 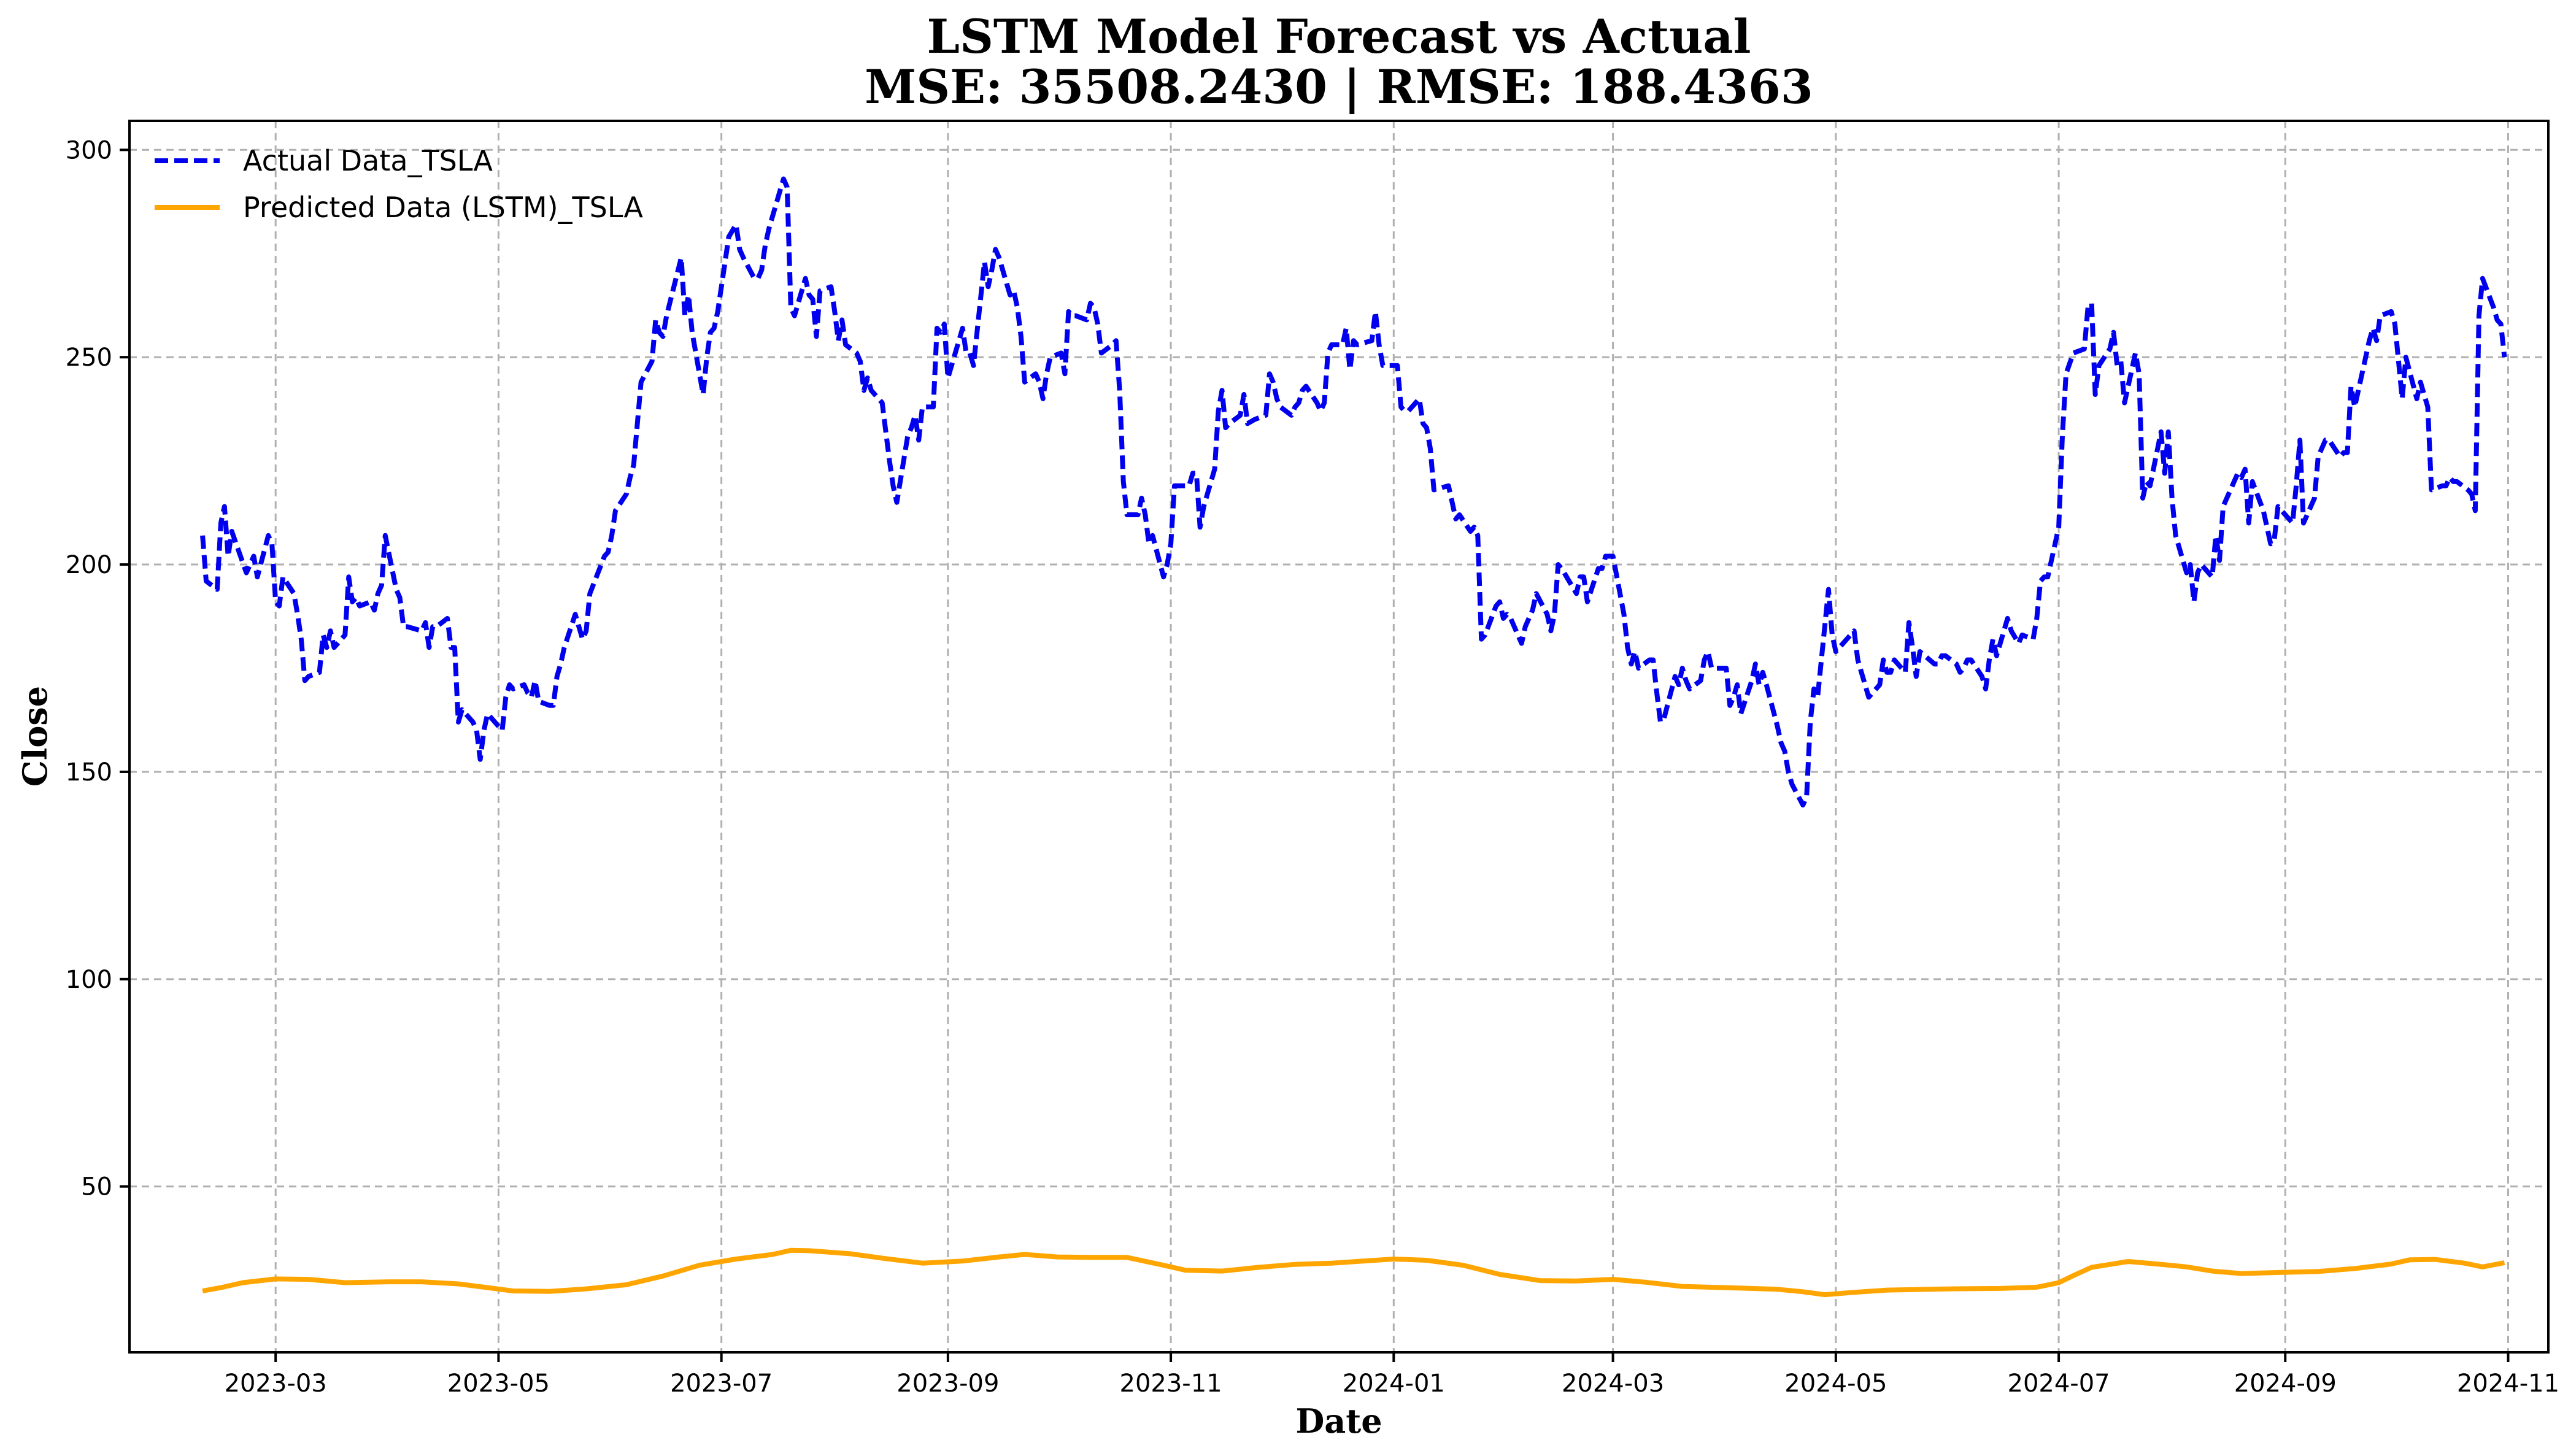 What do you see at coordinates (443, 207) in the screenshot?
I see `legend-label-predicted: Predicted Data (LSTM)_TSLA` at bounding box center [443, 207].